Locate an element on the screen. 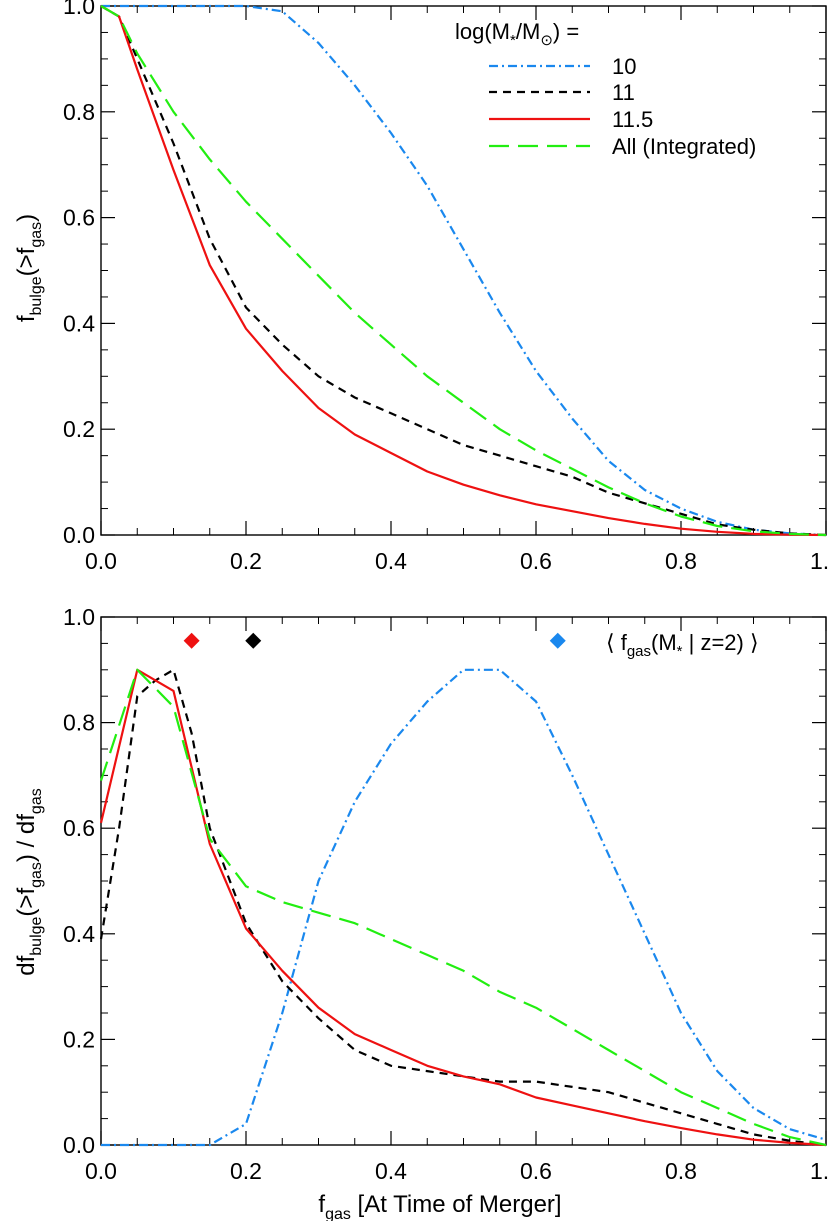 This screenshot has width=830, height=1221. bottom-x-tick-label: 1.0 is located at coordinates (820, 1171).